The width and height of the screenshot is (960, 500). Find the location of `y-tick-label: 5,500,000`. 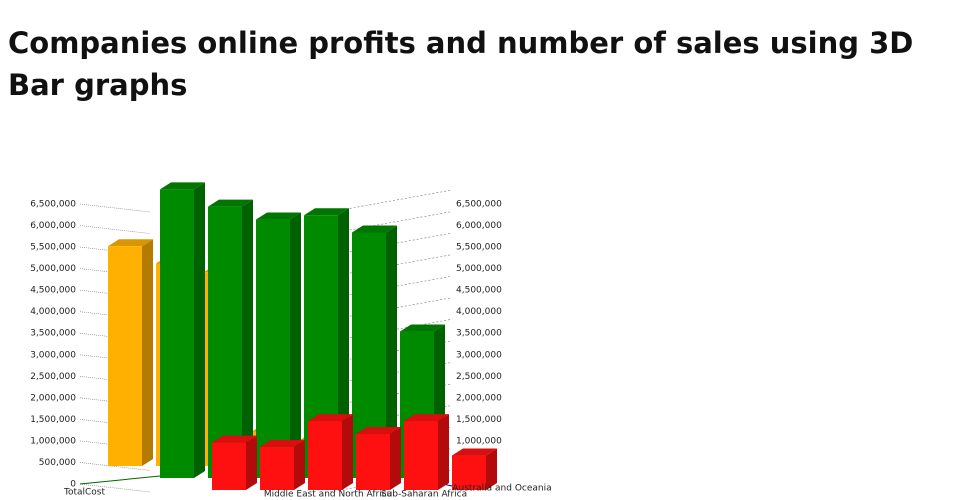

y-tick-label: 5,500,000 is located at coordinates (53, 248).